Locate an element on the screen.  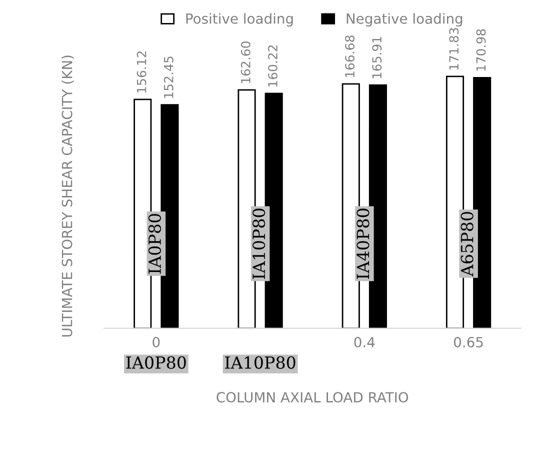
annotation: A65P80 is located at coordinates (467, 244).